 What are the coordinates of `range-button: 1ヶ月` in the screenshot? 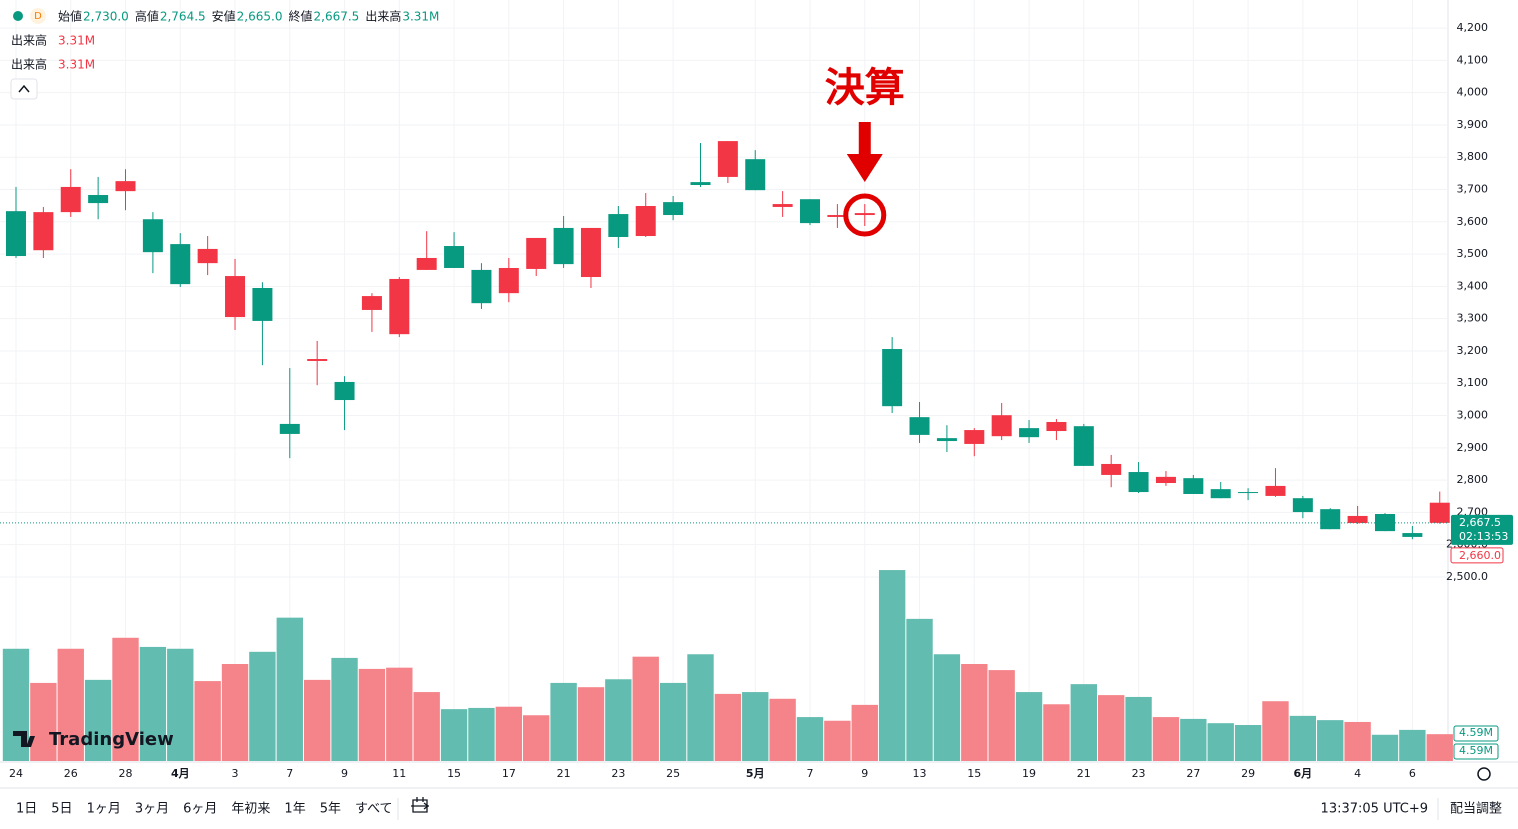 It's located at (104, 809).